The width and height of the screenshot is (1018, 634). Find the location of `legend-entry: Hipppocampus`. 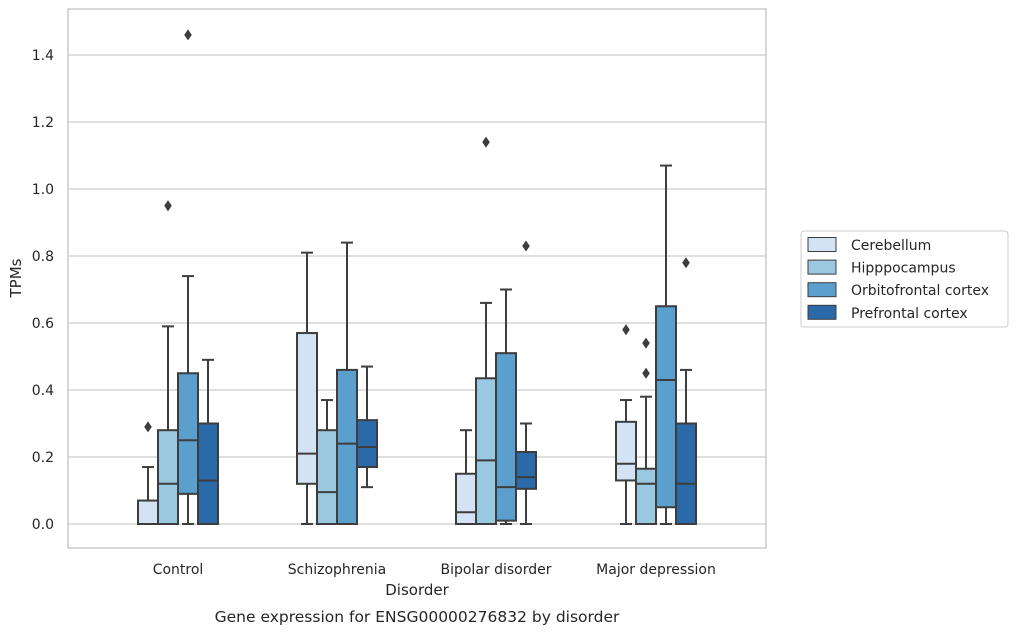

legend-entry: Hipppocampus is located at coordinates (903, 269).